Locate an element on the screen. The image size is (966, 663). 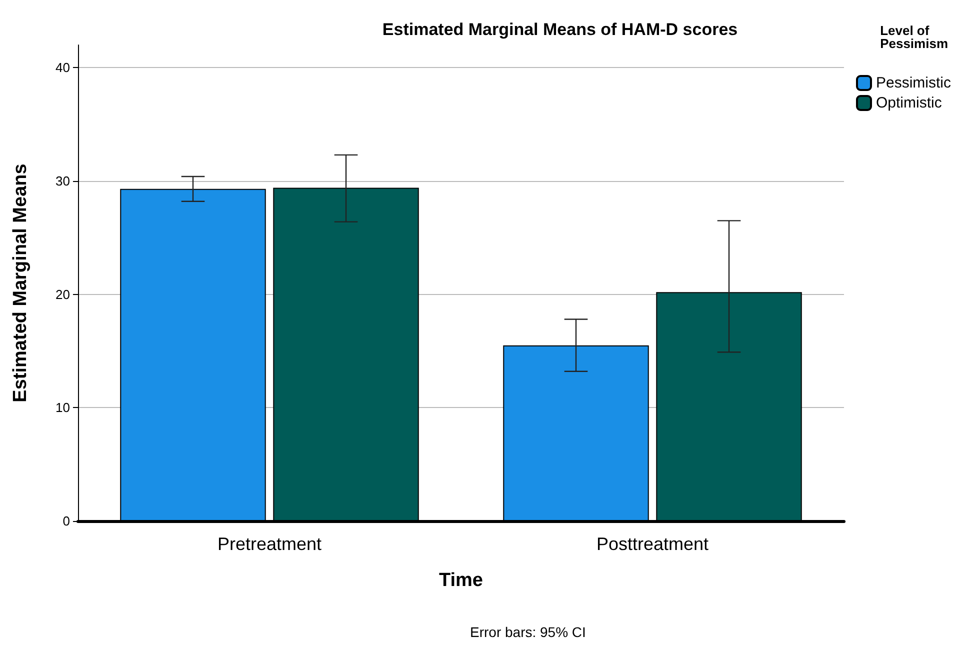
chart-title: Estimated Marginal Means of HAM-D scores is located at coordinates (560, 29).